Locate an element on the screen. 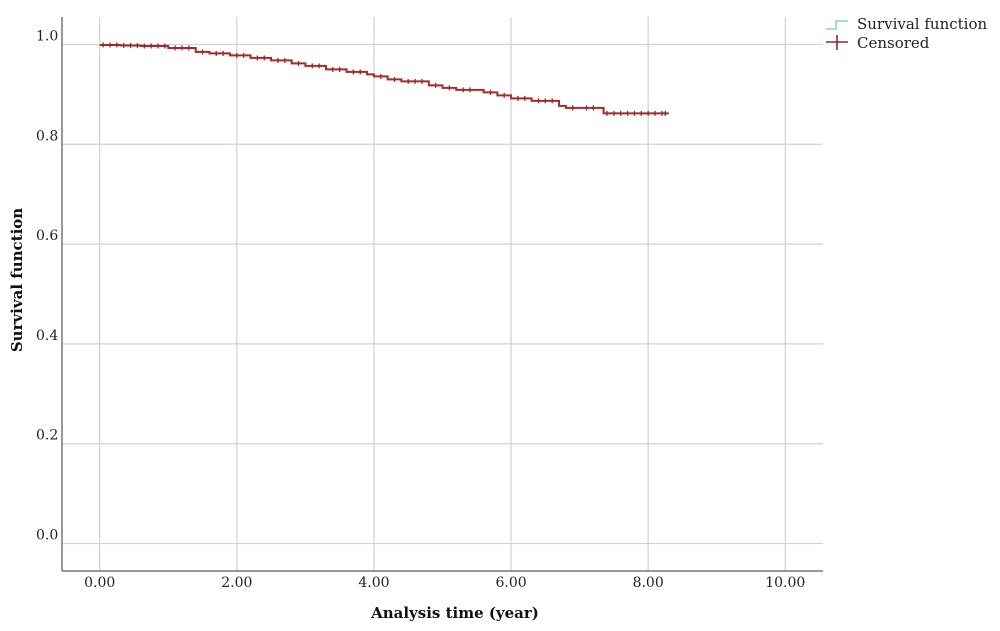  legend: Survival function Censored is located at coordinates (906, 33).